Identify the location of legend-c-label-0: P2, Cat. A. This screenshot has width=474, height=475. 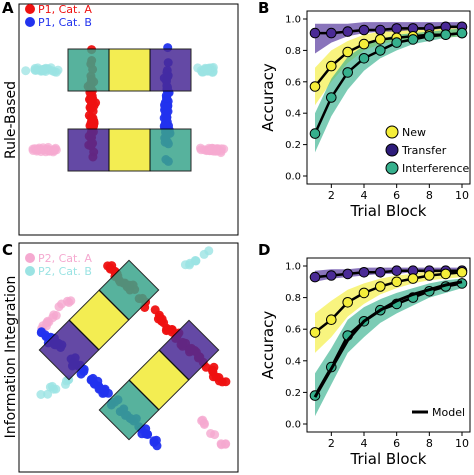
(65, 258).